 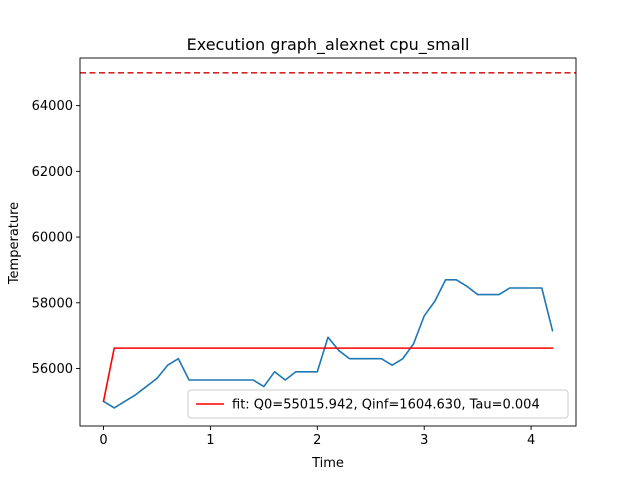 I want to click on legend-box, so click(x=378, y=404).